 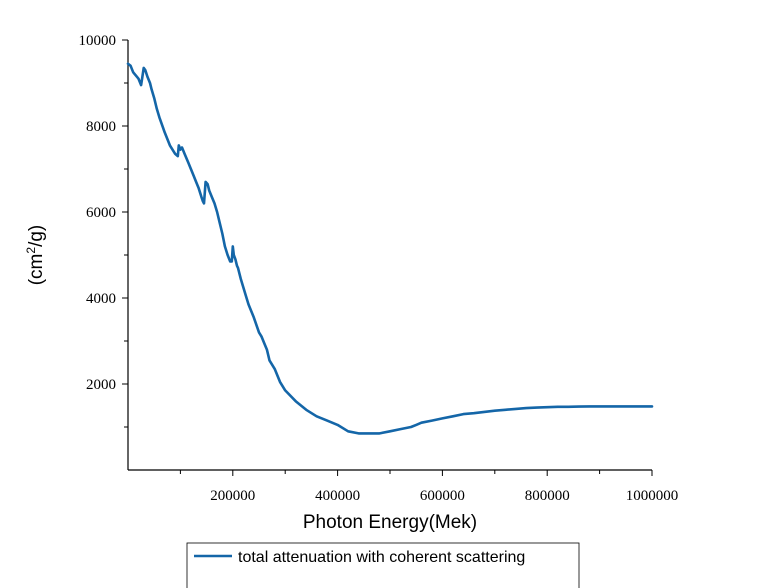 I want to click on y-axis-title-prefix: (cm, so click(x=36, y=270).